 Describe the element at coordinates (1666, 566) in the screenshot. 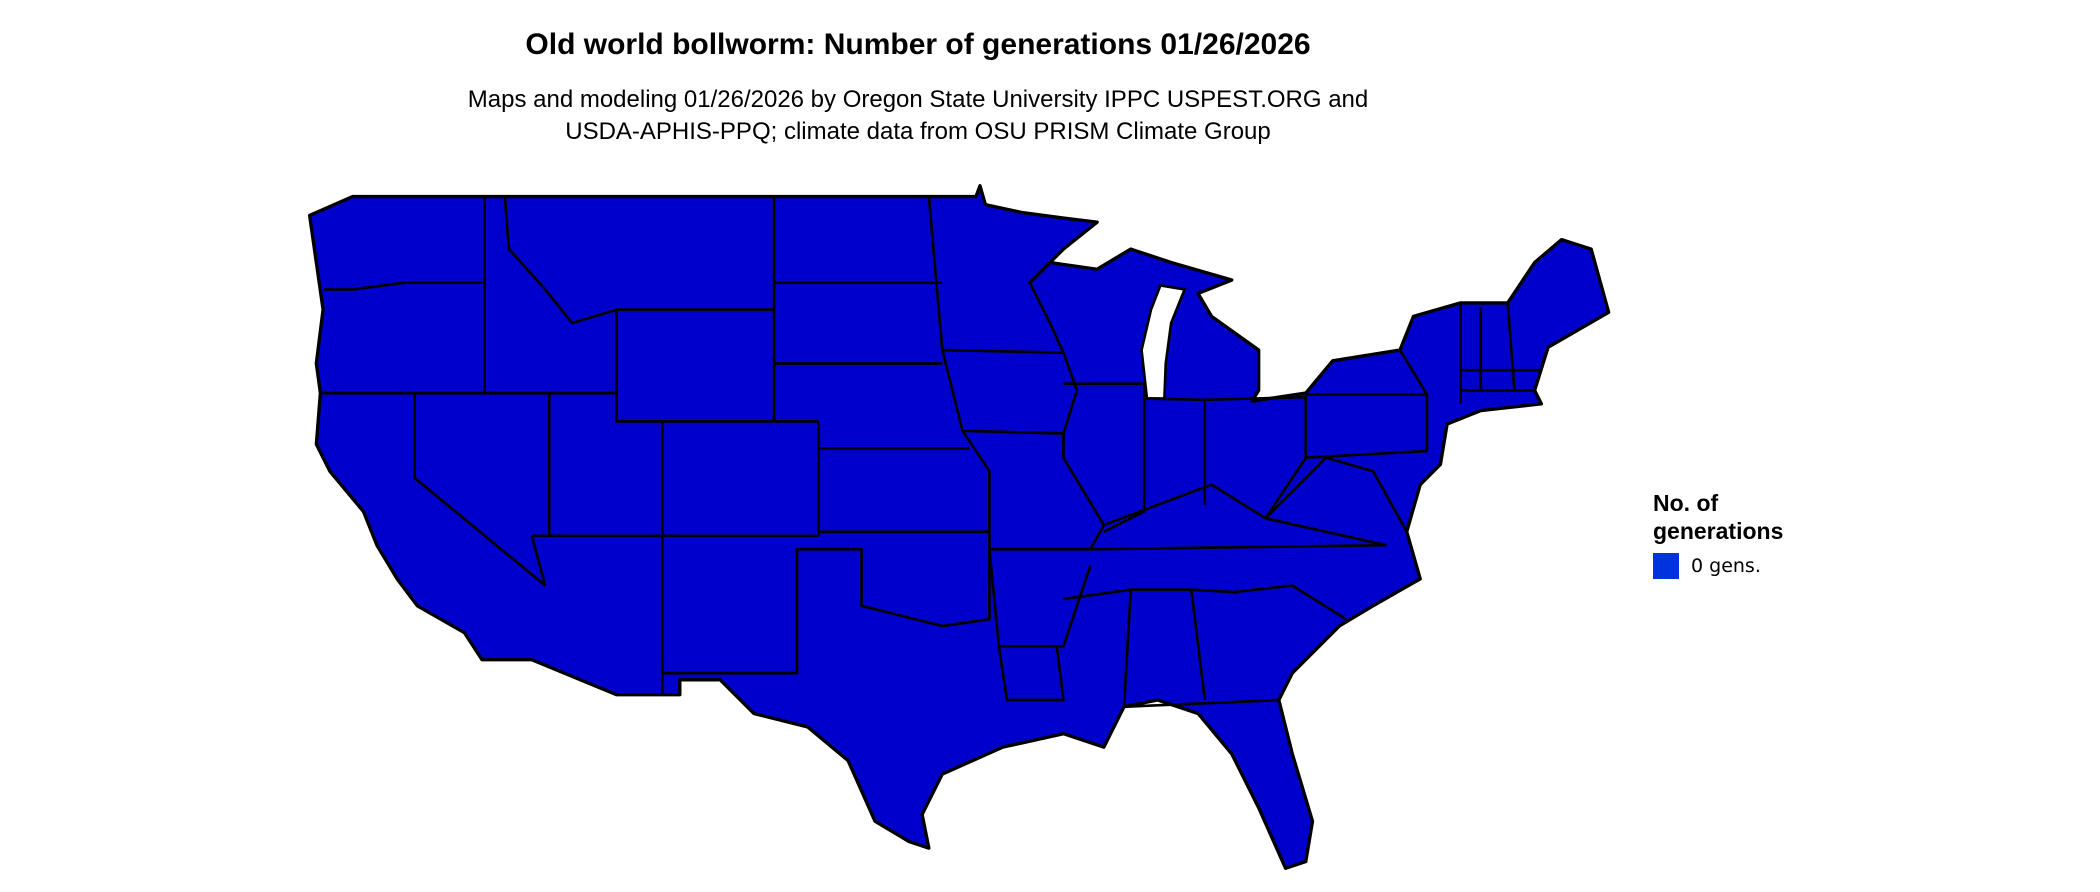

I see `legend-swatch` at that location.